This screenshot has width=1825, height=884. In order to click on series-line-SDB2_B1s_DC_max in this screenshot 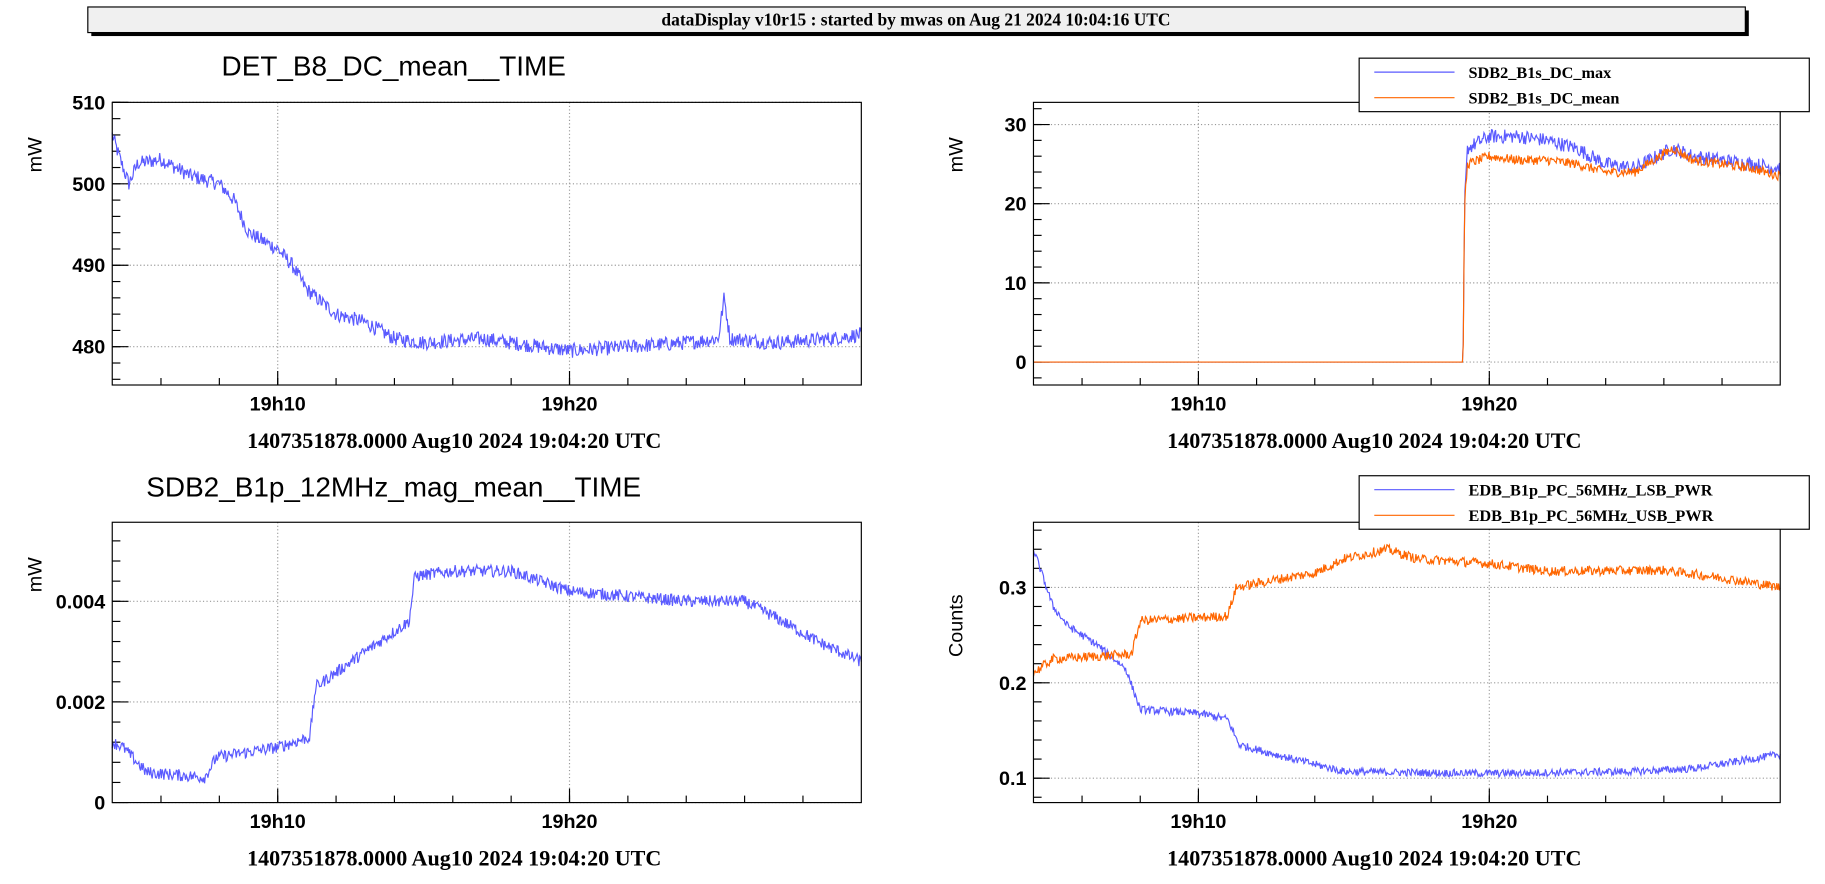, I will do `click(1407, 245)`.